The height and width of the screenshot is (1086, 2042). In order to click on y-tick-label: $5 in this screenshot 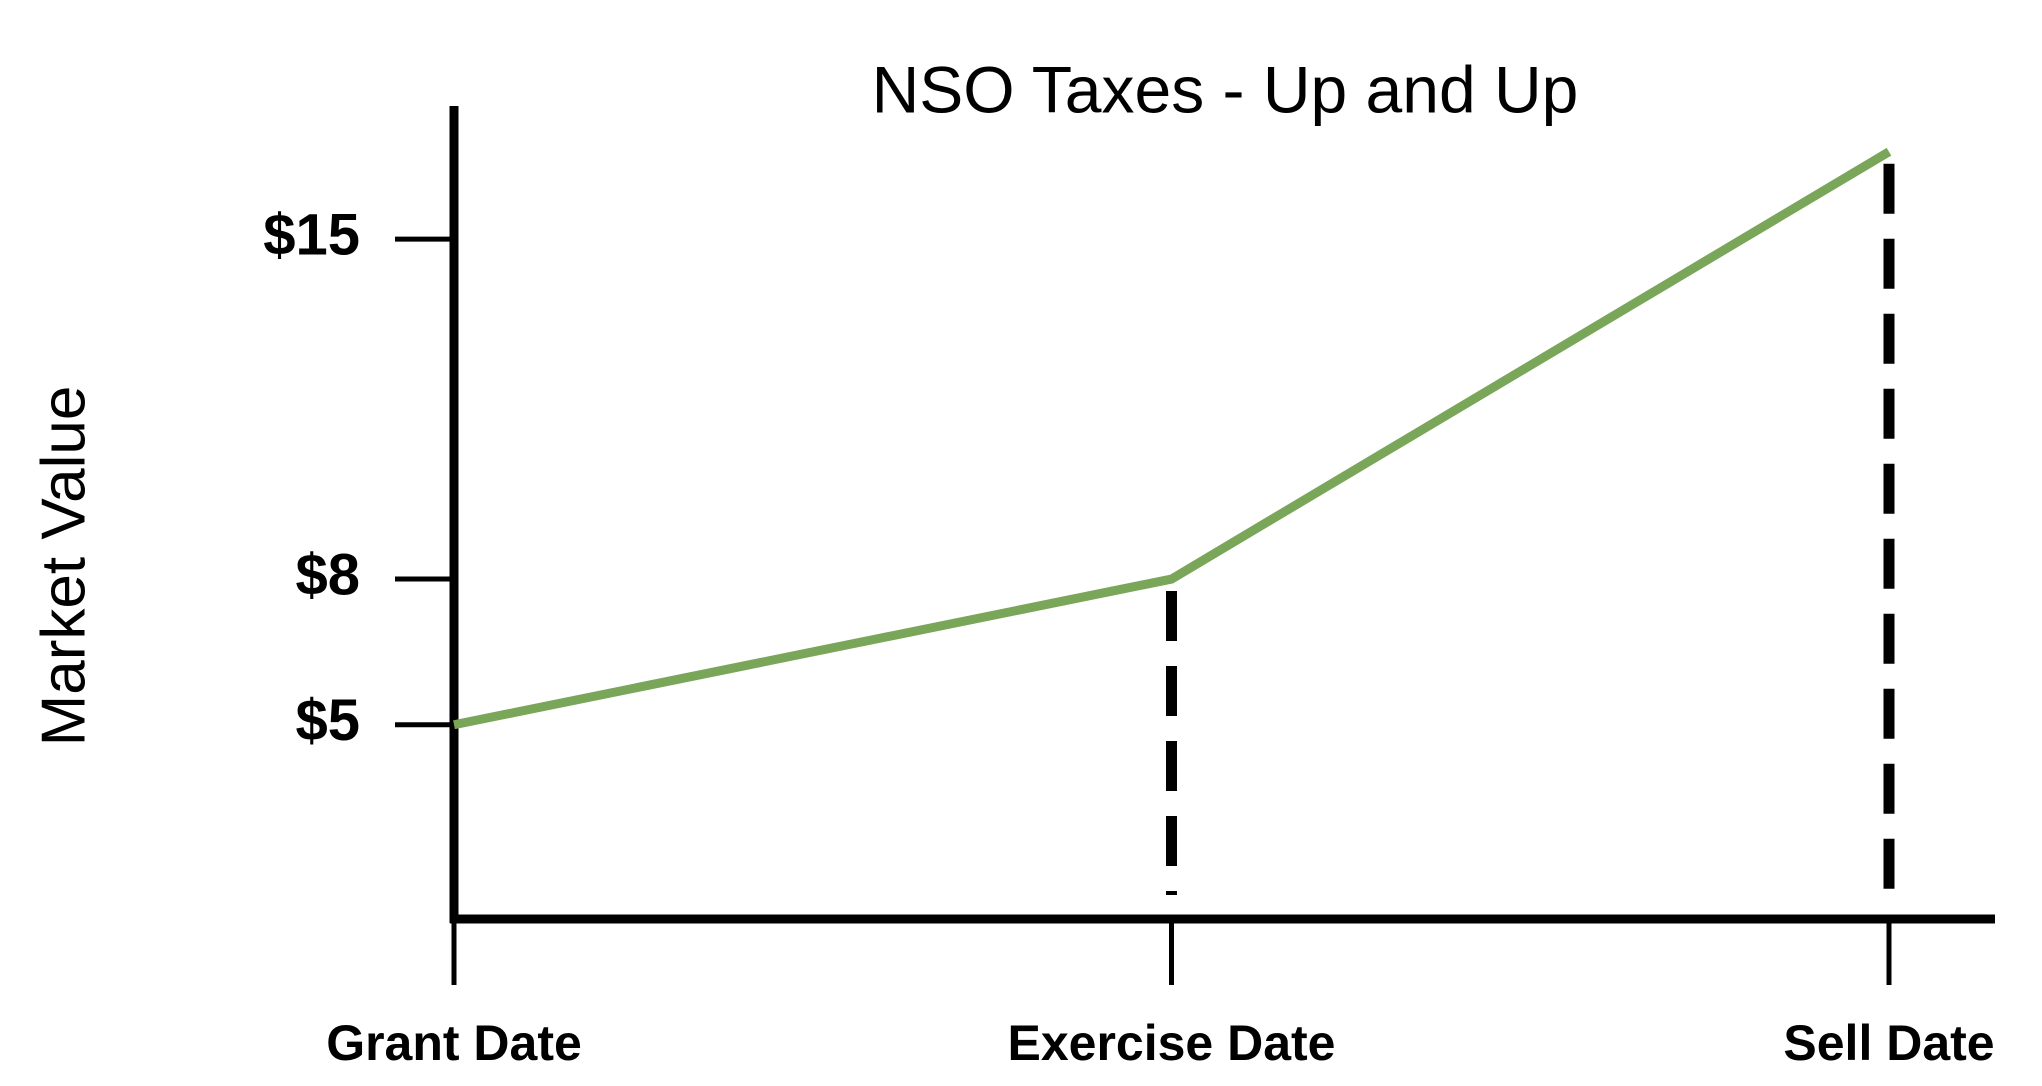, I will do `click(327, 720)`.